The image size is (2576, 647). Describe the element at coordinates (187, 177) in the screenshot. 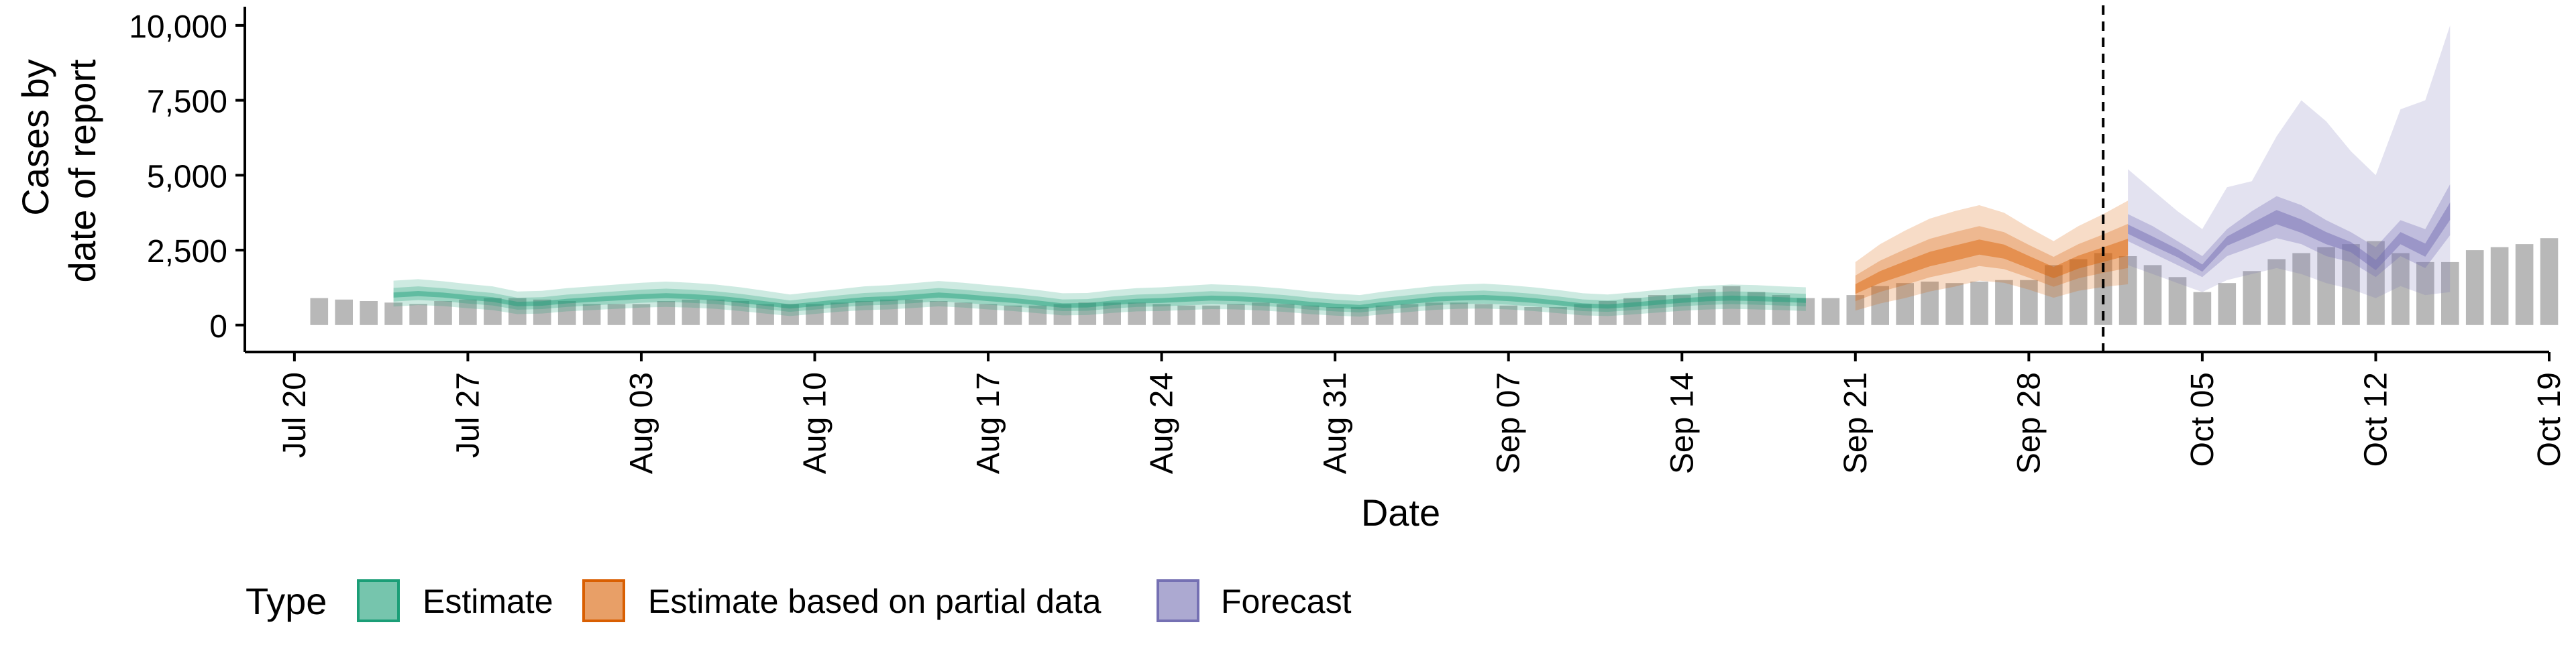

I see `y-tick-label: 5,000` at that location.